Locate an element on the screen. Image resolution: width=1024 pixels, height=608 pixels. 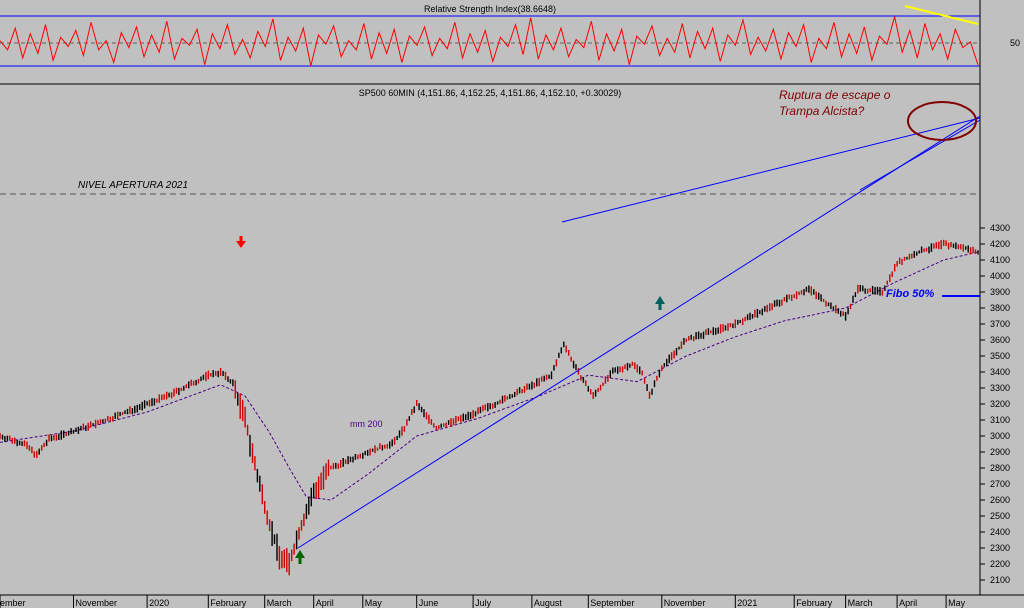
rsi-series-line is located at coordinates (489, 41).